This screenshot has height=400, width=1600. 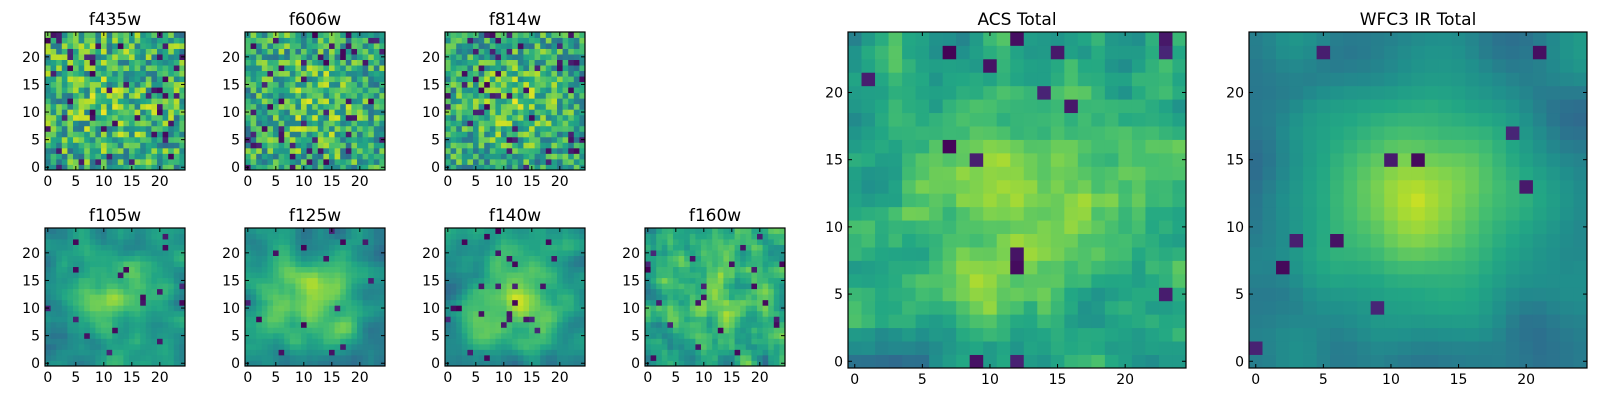 What do you see at coordinates (235, 364) in the screenshot?
I see `y-tick-label: 0` at bounding box center [235, 364].